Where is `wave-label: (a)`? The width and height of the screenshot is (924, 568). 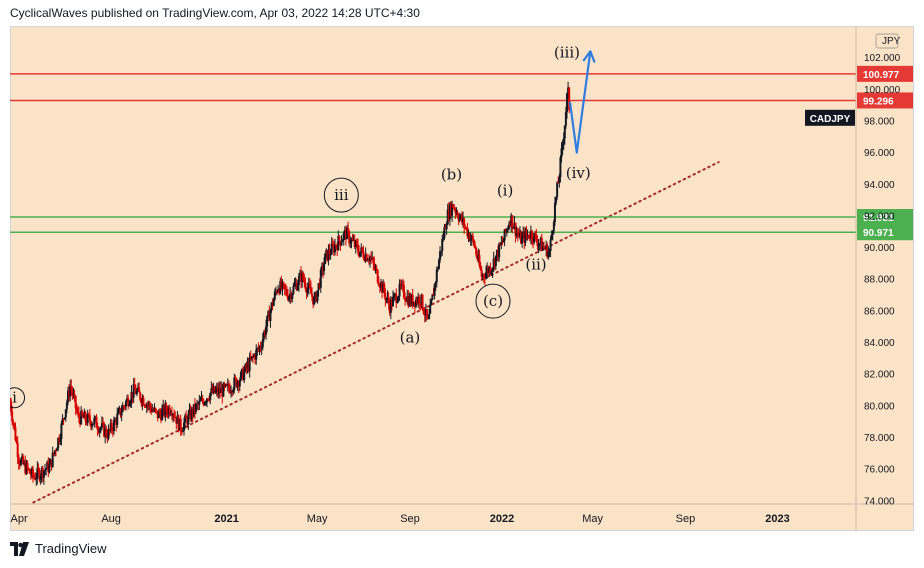
wave-label: (a) is located at coordinates (410, 338).